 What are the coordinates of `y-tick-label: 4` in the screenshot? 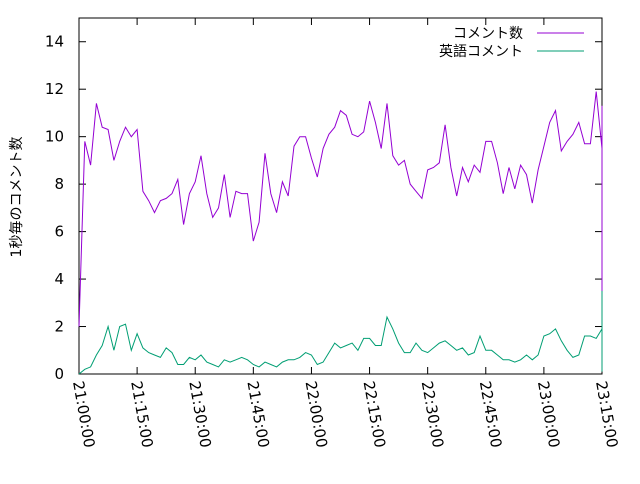 It's located at (59, 279).